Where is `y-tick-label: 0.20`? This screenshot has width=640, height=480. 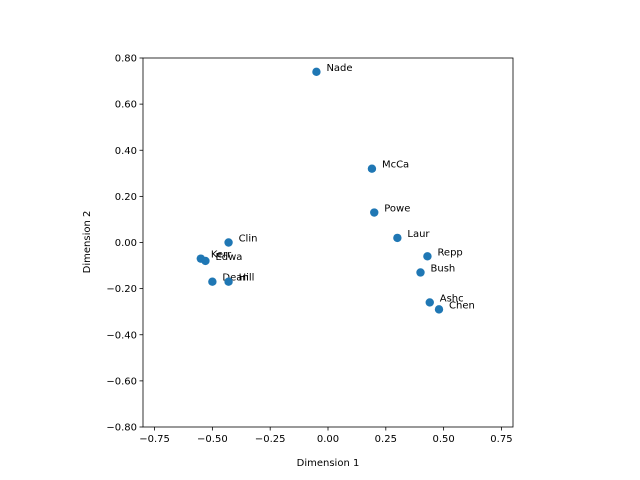 y-tick-label: 0.20 is located at coordinates (126, 197).